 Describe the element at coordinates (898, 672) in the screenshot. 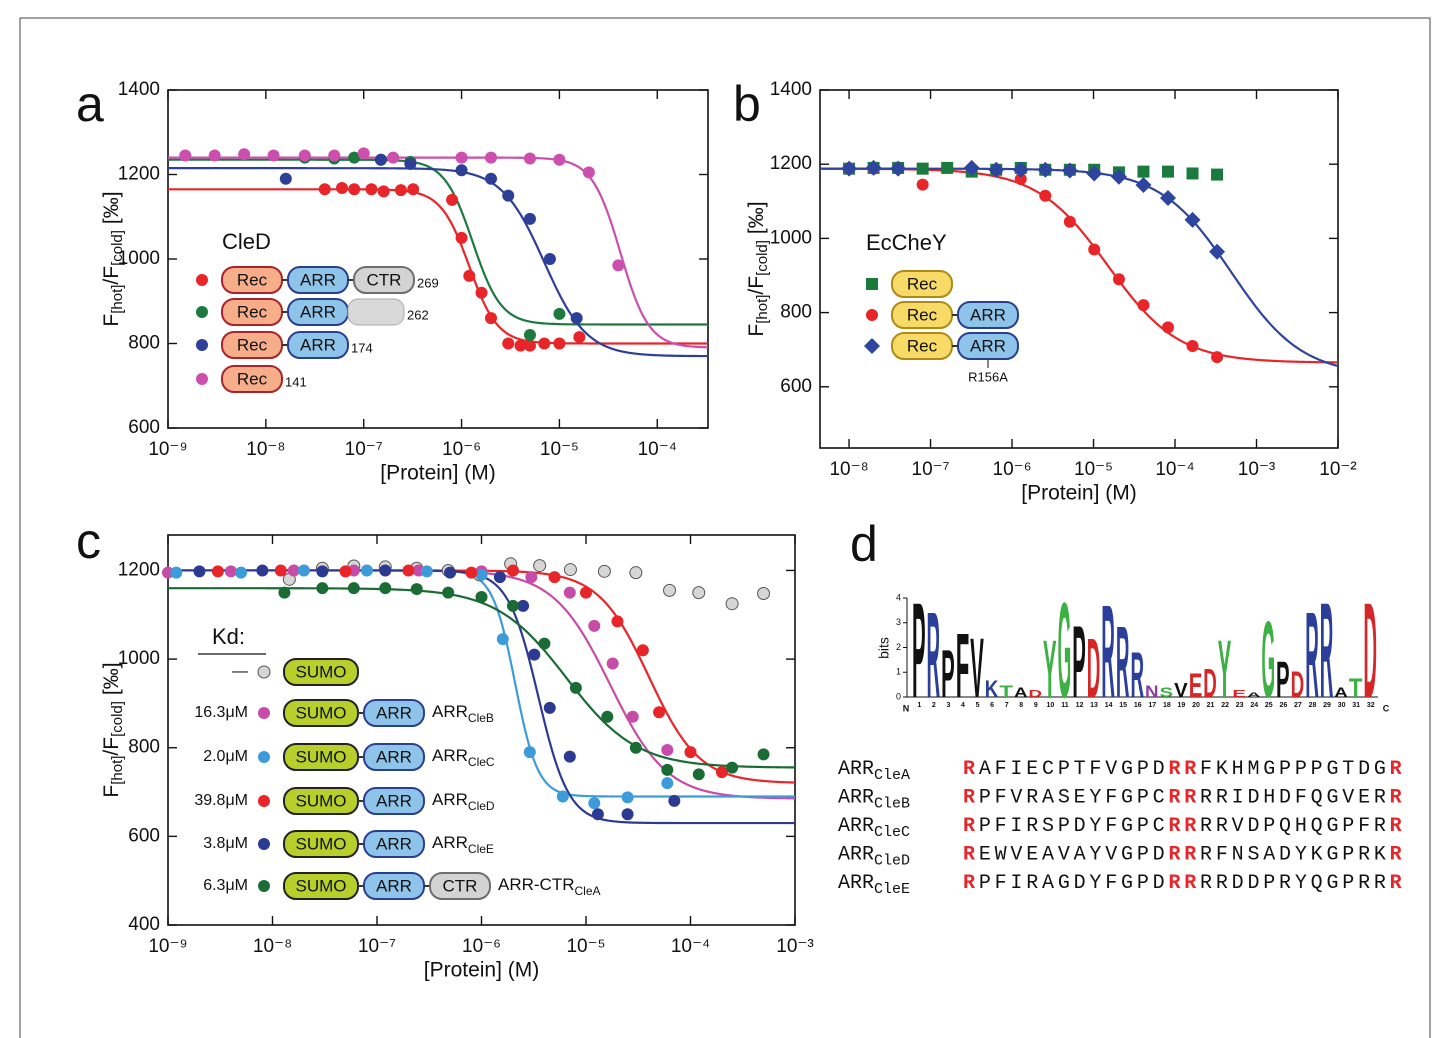

I see `logo-tick-label: 1` at that location.